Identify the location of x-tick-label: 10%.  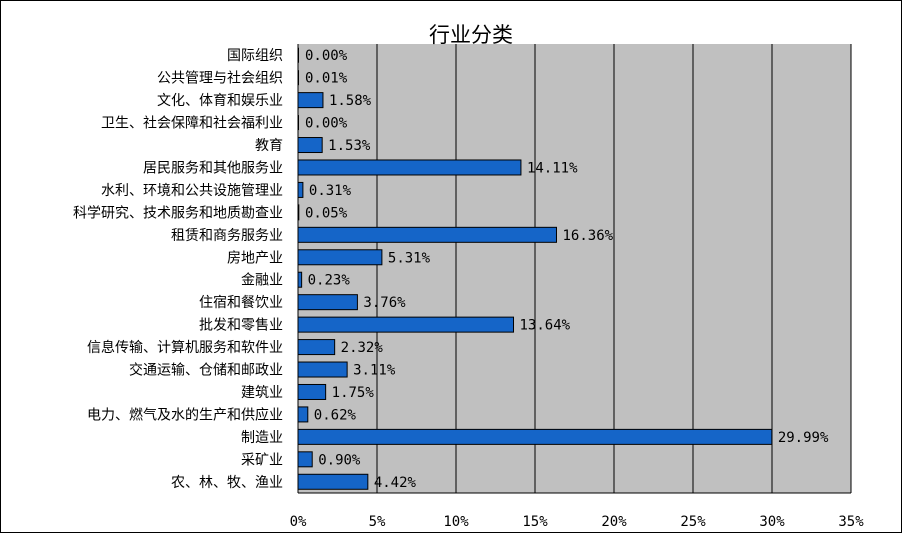
(456, 522).